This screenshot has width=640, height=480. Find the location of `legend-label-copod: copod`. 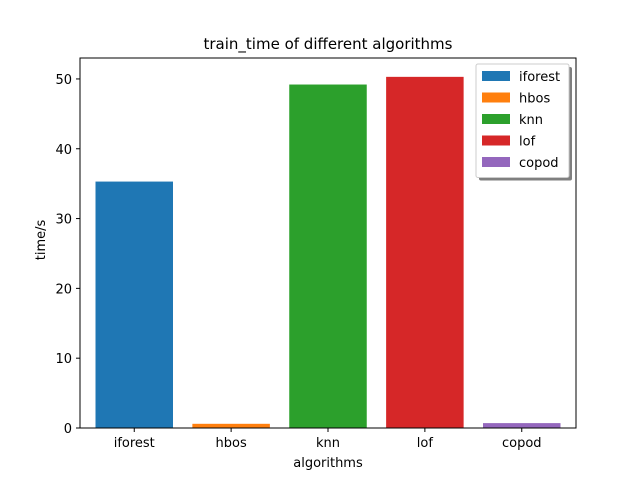

legend-label-copod: copod is located at coordinates (539, 163).